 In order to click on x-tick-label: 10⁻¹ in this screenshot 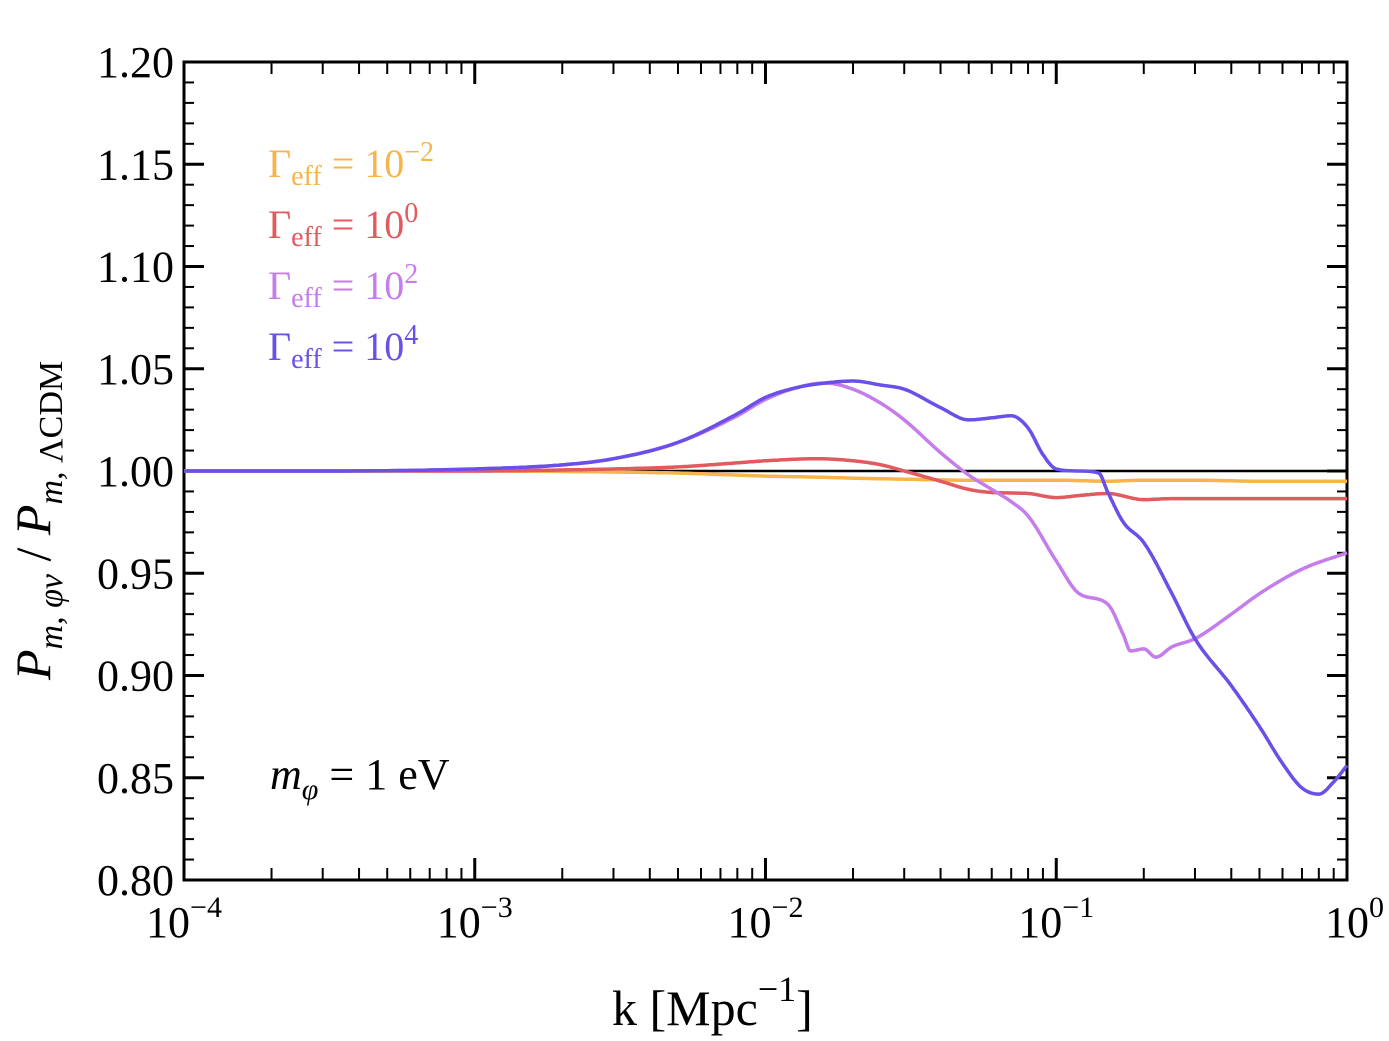, I will do `click(1056, 919)`.